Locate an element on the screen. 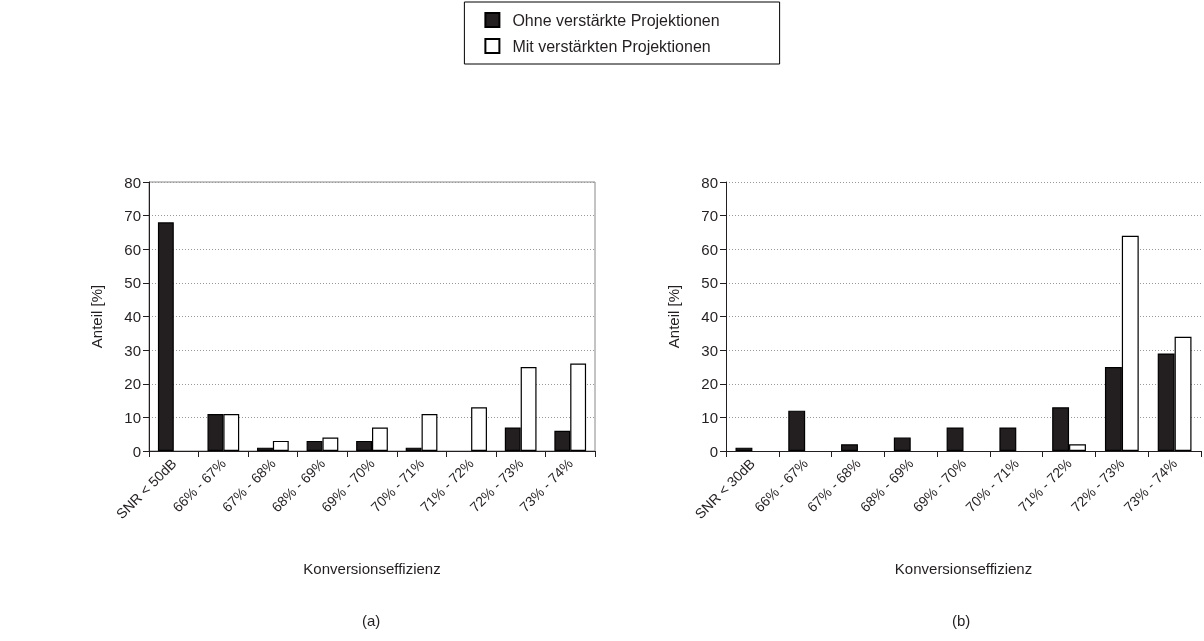  text: (a) is located at coordinates (371, 620).